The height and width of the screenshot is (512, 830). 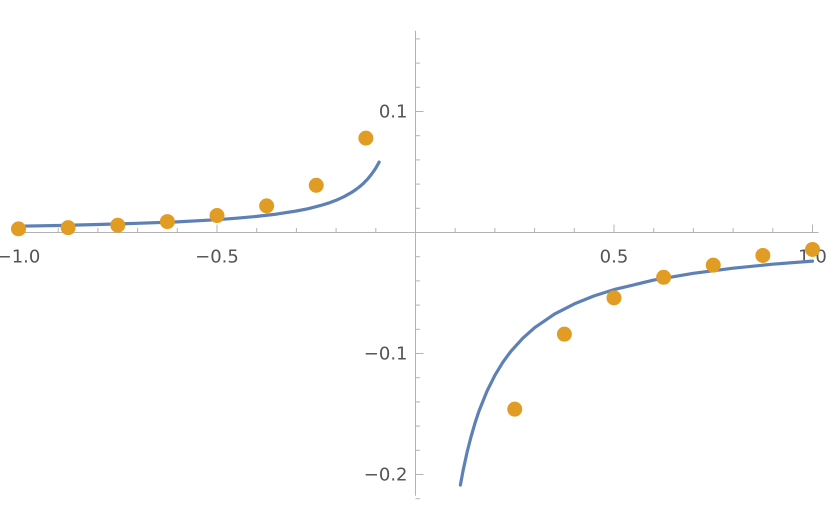 I want to click on x-tick-label: 0.5, so click(x=614, y=257).